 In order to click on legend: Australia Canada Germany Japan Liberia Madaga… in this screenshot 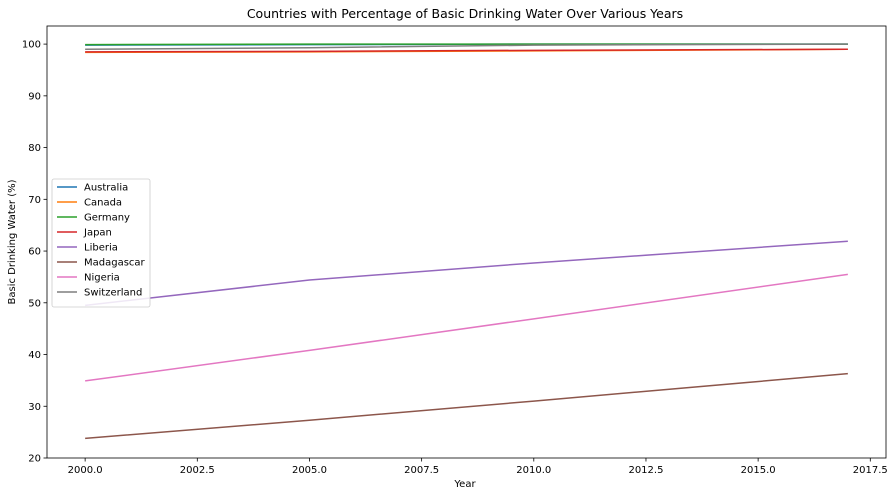, I will do `click(101, 243)`.